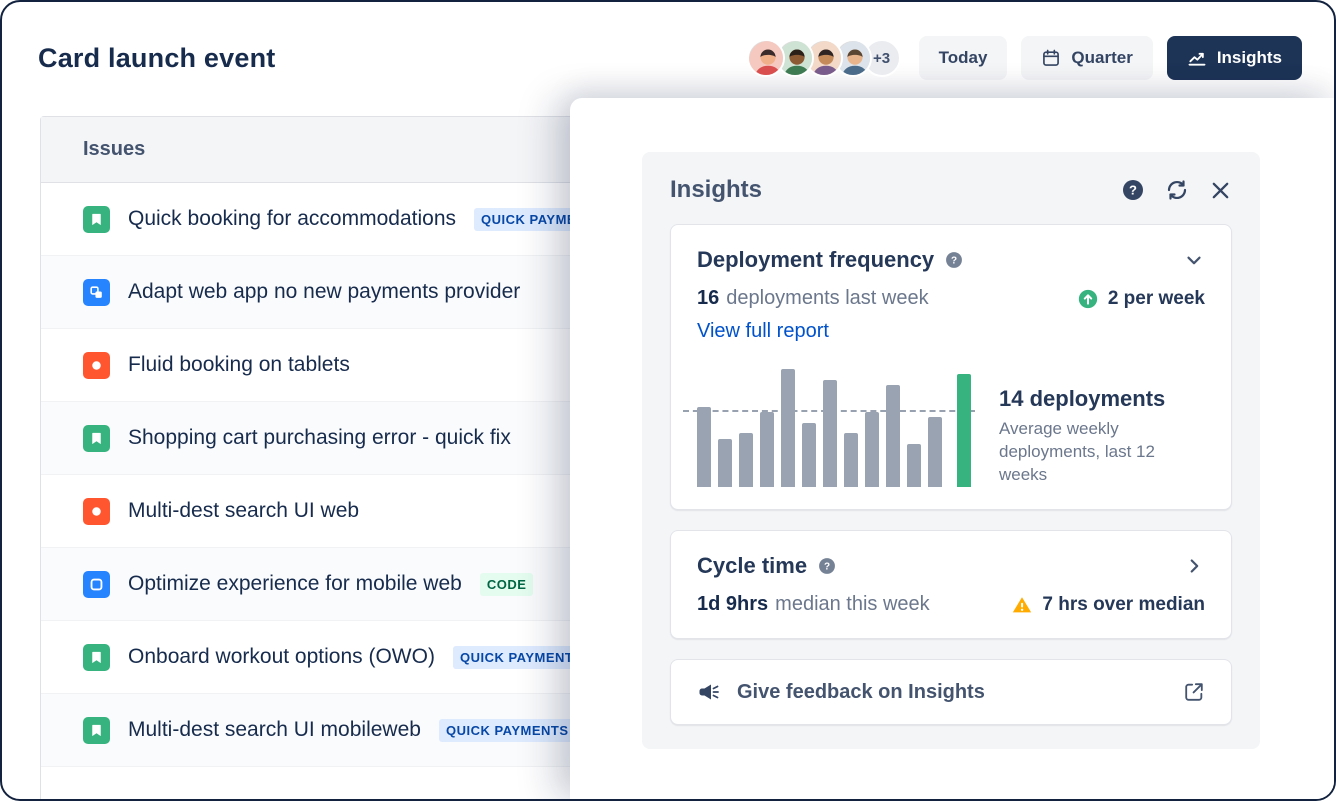 Image resolution: width=1336 pixels, height=801 pixels. I want to click on warning-triangle-icon, so click(1022, 605).